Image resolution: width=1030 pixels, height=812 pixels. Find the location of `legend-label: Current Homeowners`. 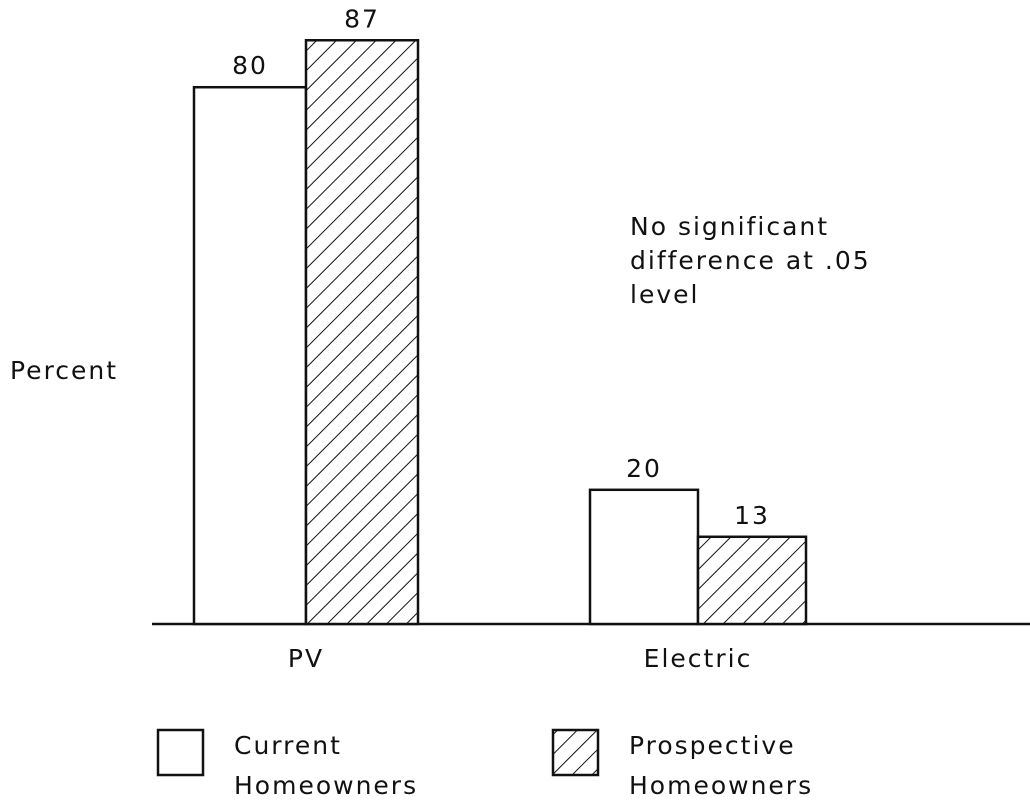

legend-label: Current Homeowners is located at coordinates (326, 765).